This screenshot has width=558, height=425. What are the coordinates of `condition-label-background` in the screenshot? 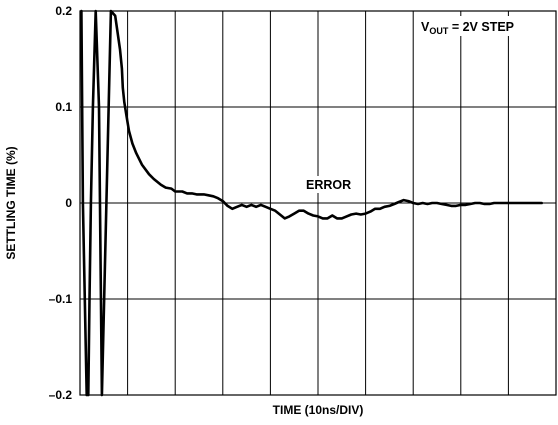 It's located at (484, 26).